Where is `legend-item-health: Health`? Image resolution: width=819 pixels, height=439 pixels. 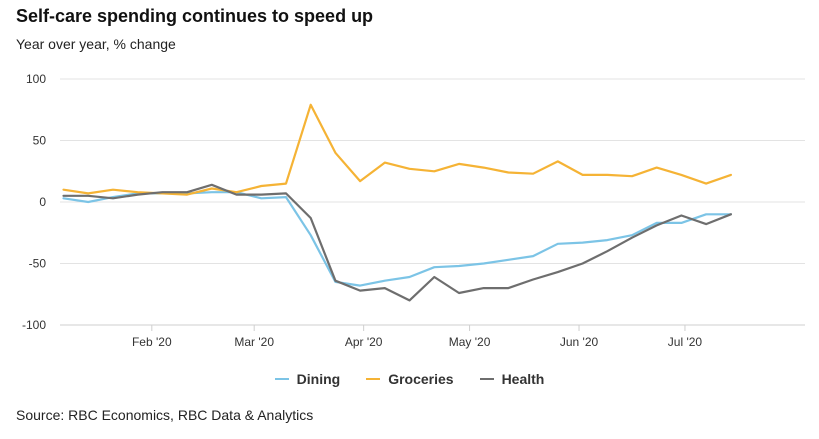 legend-item-health: Health is located at coordinates (512, 379).